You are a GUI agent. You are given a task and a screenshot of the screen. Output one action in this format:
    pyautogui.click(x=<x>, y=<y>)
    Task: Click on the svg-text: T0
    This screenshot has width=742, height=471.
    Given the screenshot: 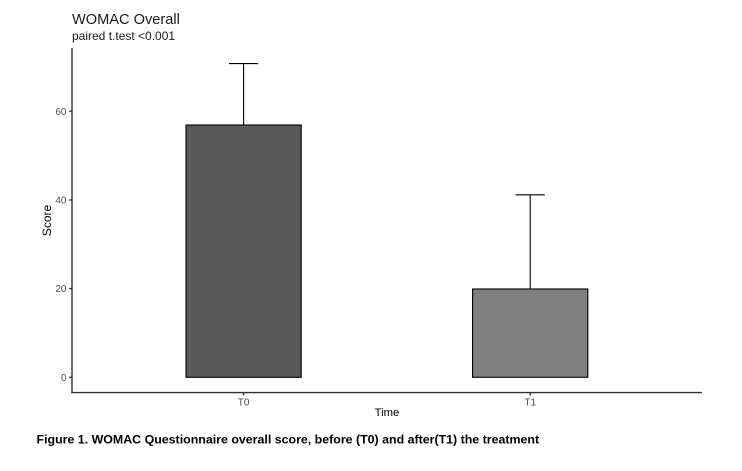 What is the action you would take?
    pyautogui.click(x=244, y=402)
    